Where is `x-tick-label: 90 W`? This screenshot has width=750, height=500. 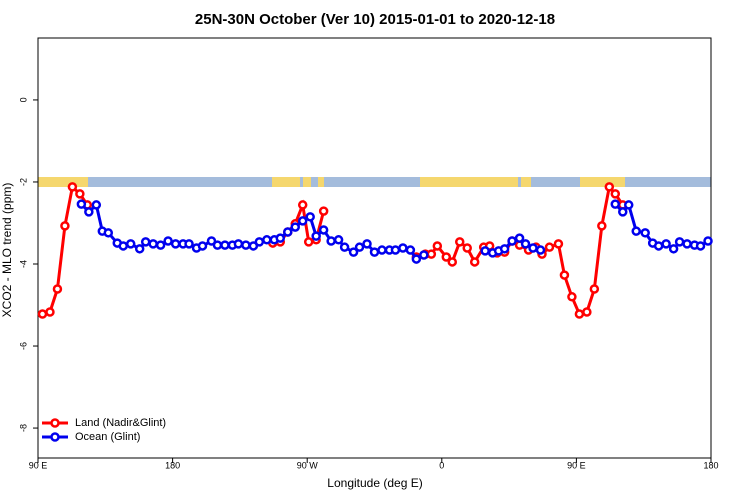 x-tick-label: 90 W is located at coordinates (308, 465).